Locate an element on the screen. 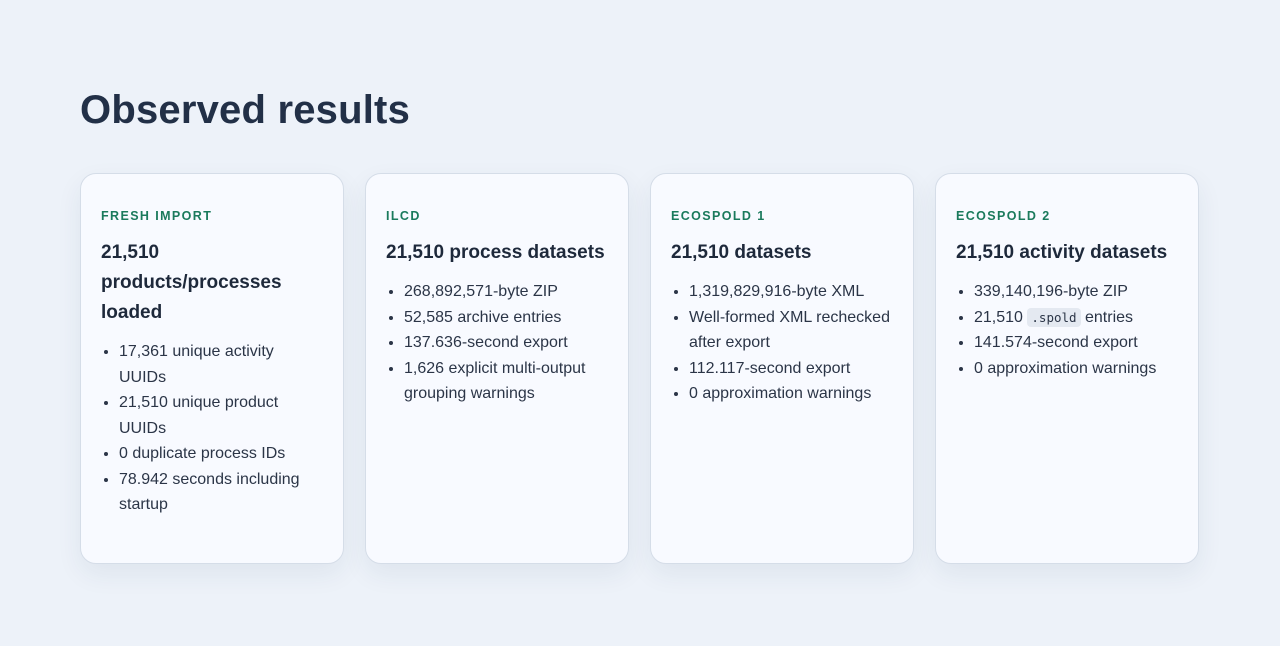 The image size is (1280, 646). list-item: 78.942 seconds including startup is located at coordinates (221, 492).